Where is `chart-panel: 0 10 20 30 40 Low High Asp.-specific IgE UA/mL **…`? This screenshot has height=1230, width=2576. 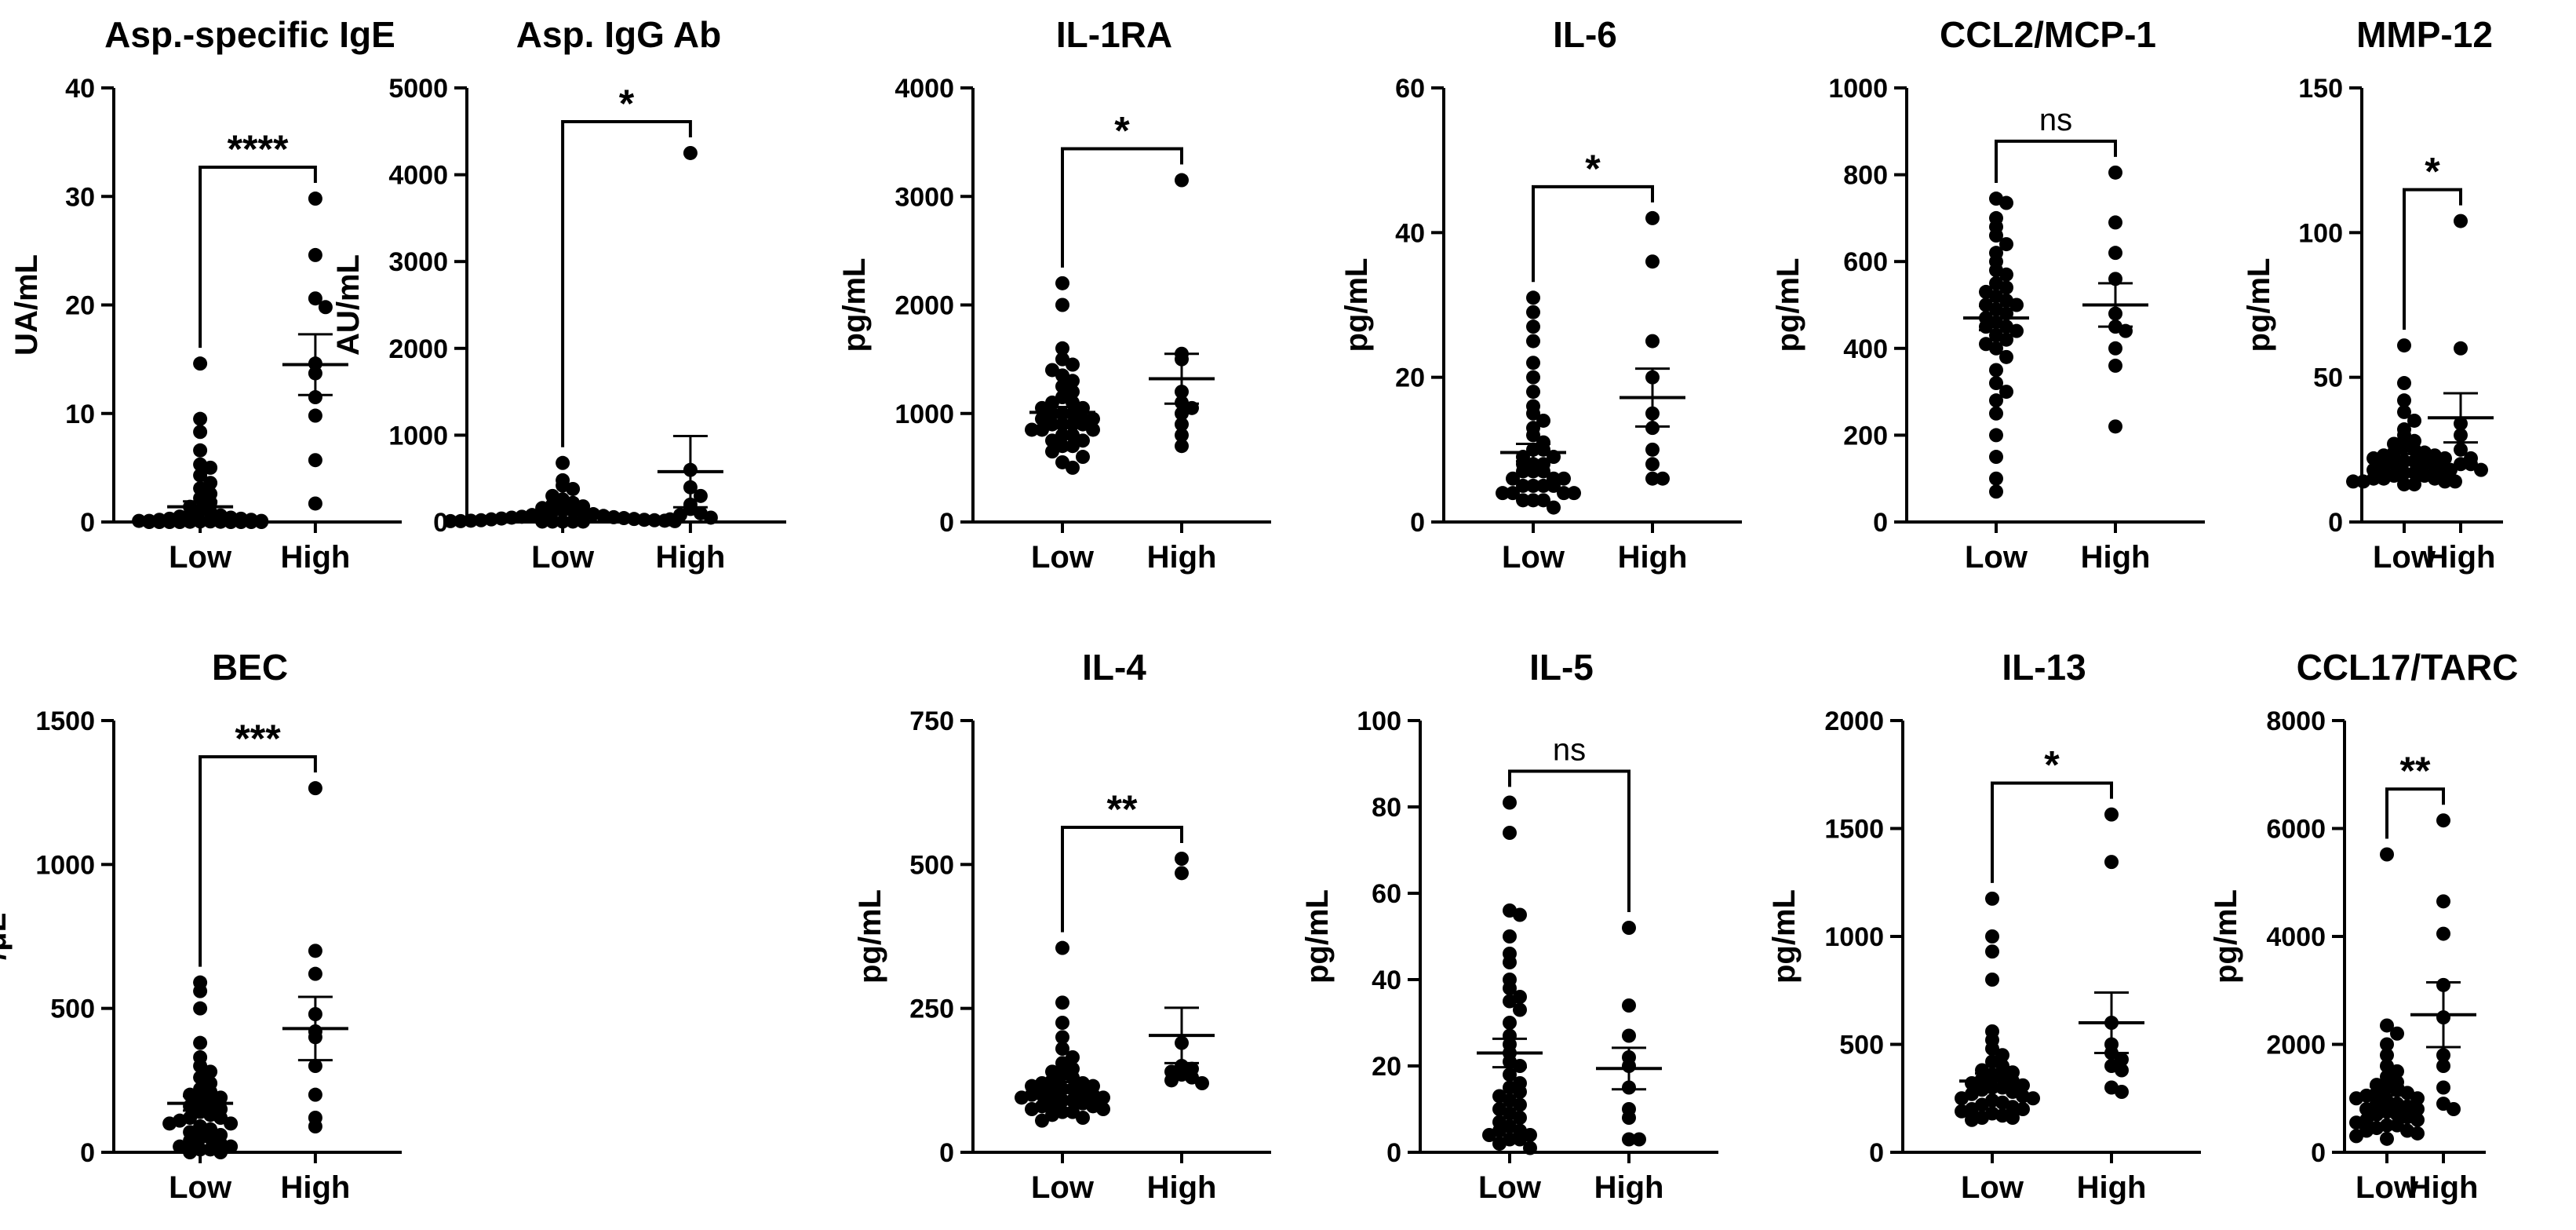
chart-panel: 0 10 20 30 40 Low High Asp.-specific IgE UA/mL **… is located at coordinates (205, 294).